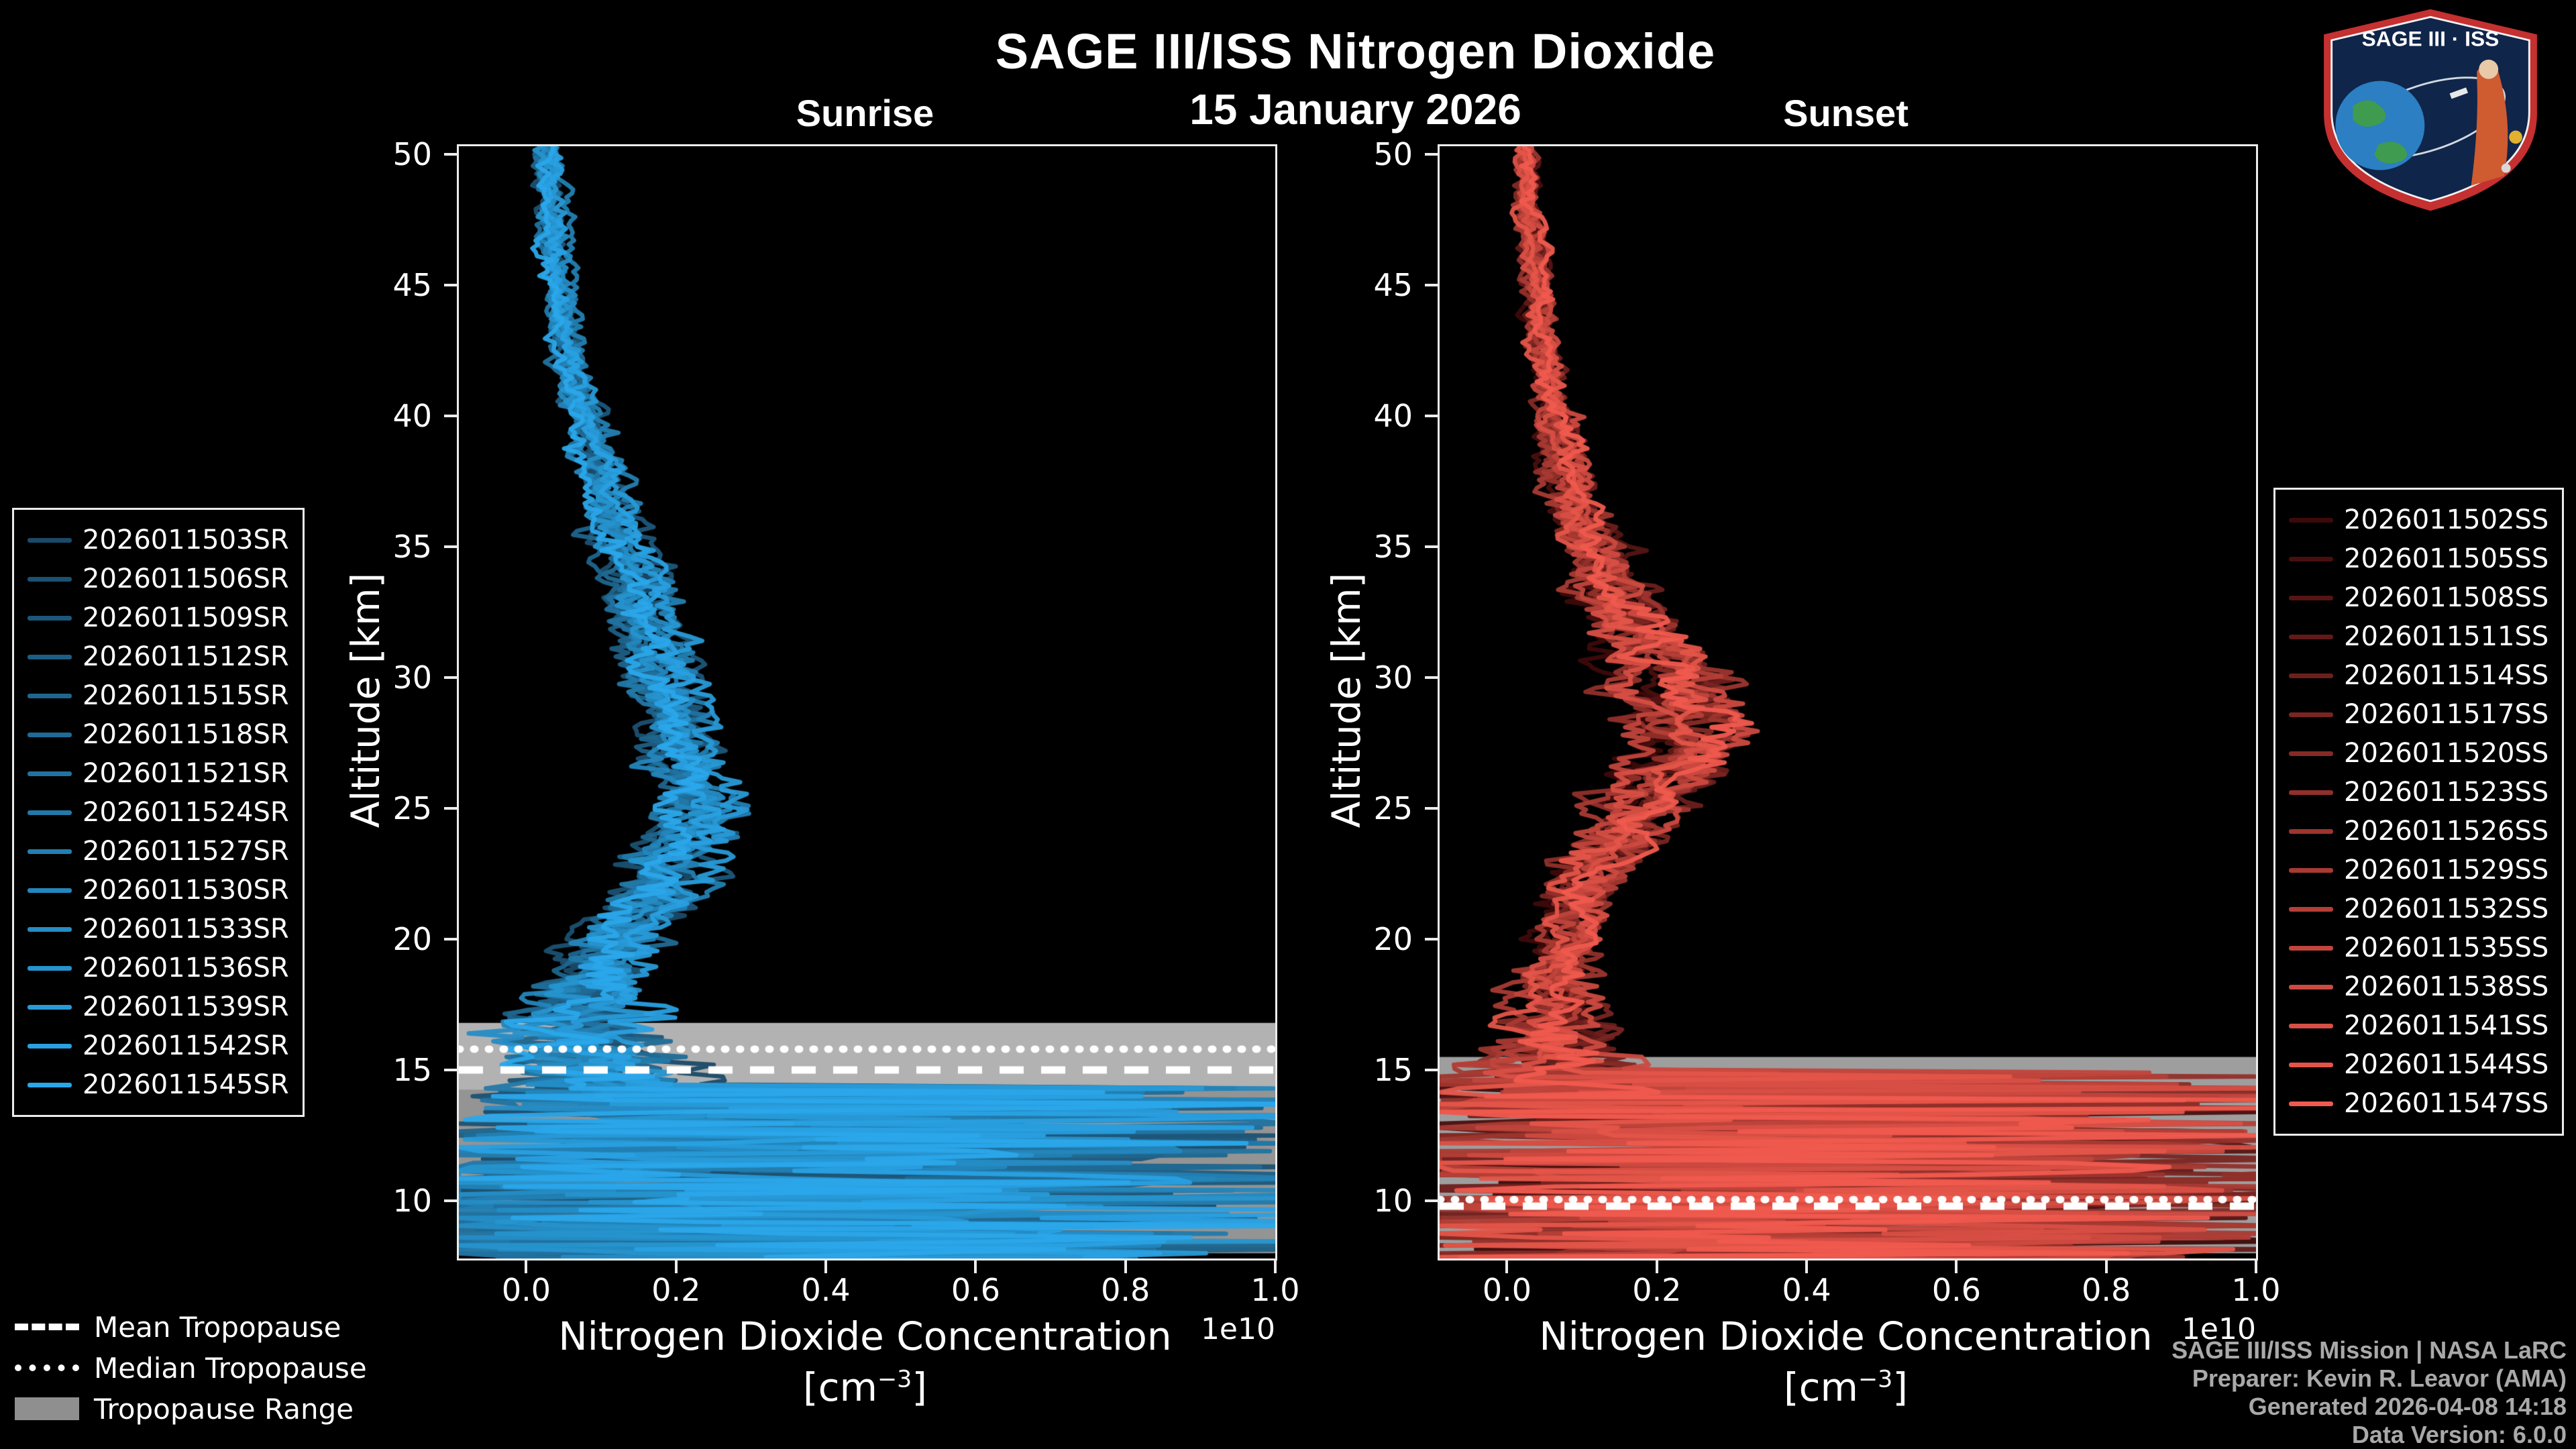 The height and width of the screenshot is (1449, 2576). I want to click on sage-iii-iss-logo: SAGE III · ISS, so click(2430, 110).